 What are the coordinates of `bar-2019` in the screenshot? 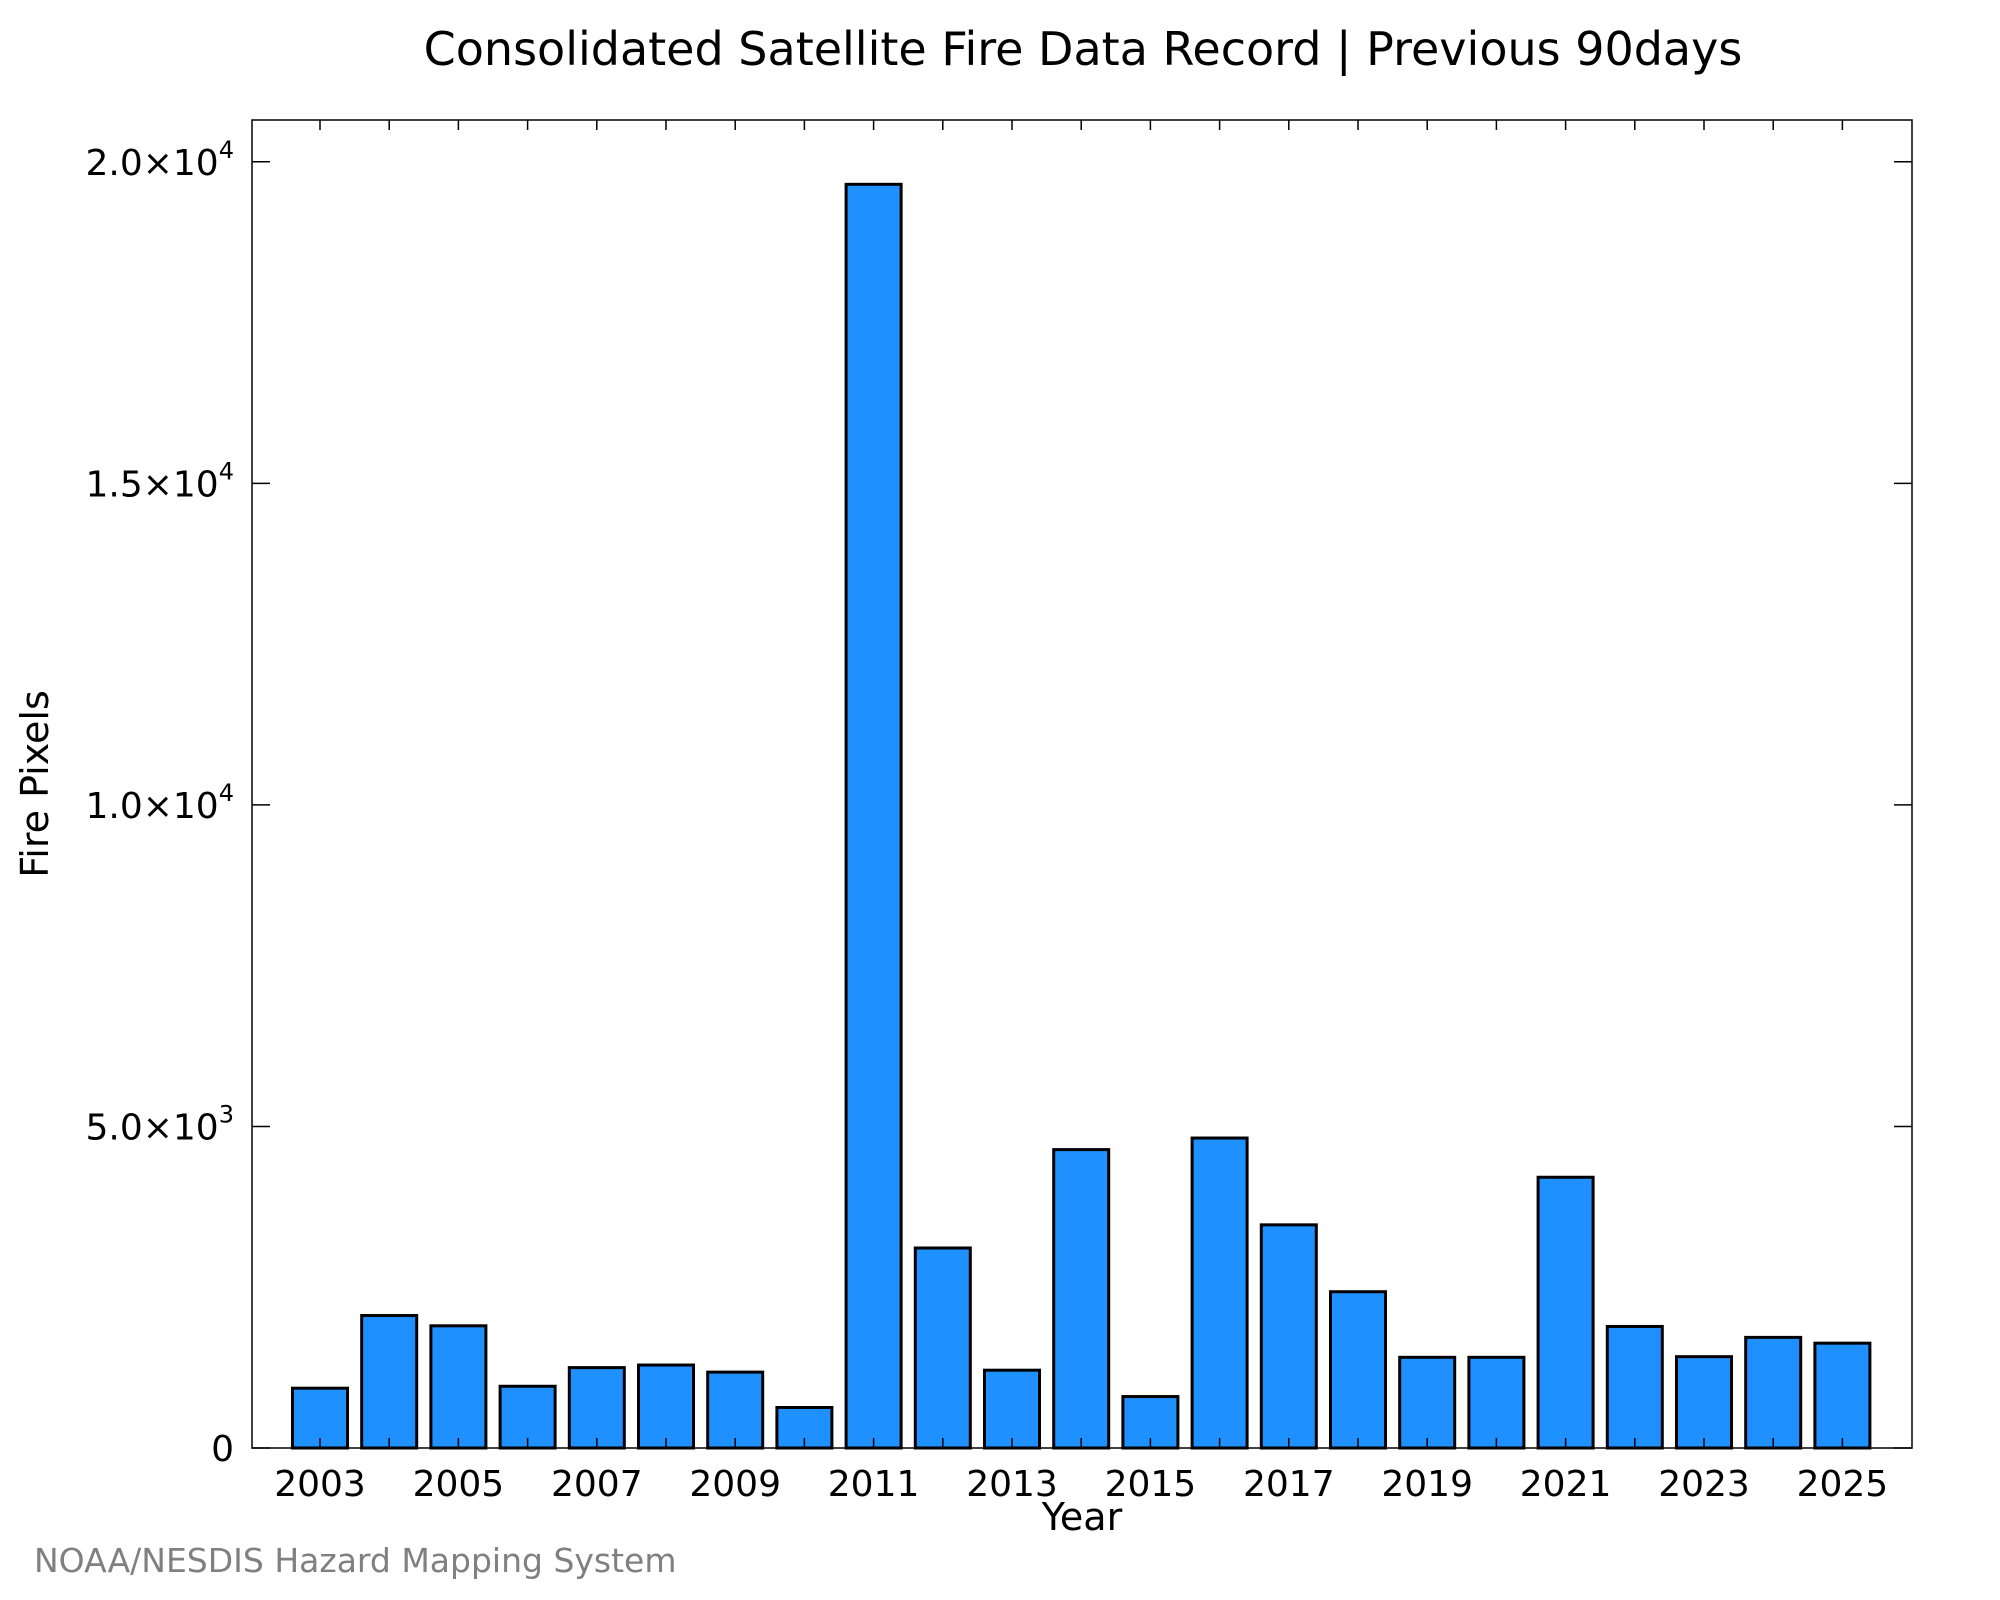 It's located at (1427, 1402).